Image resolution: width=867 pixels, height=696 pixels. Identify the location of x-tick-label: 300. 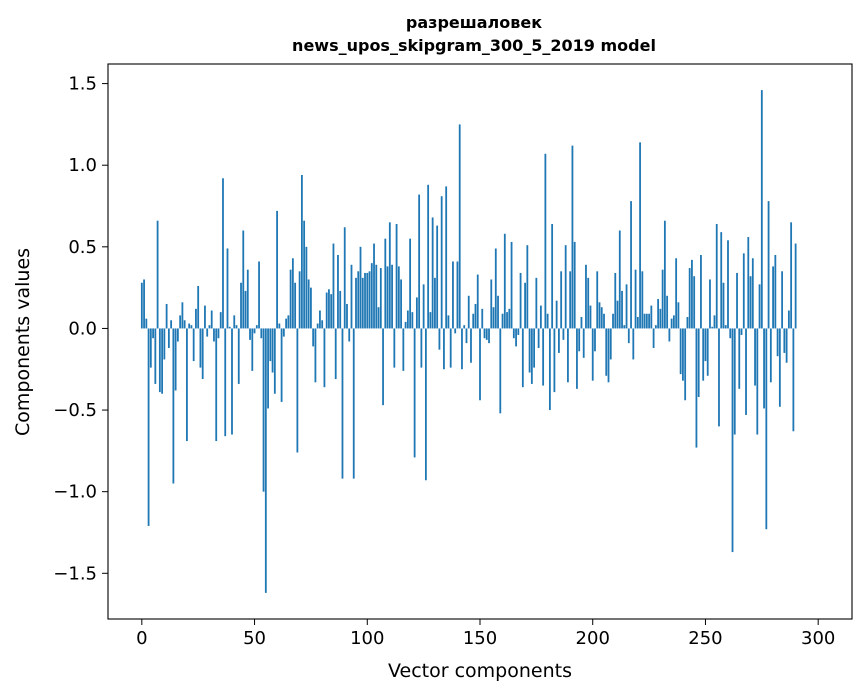
(818, 638).